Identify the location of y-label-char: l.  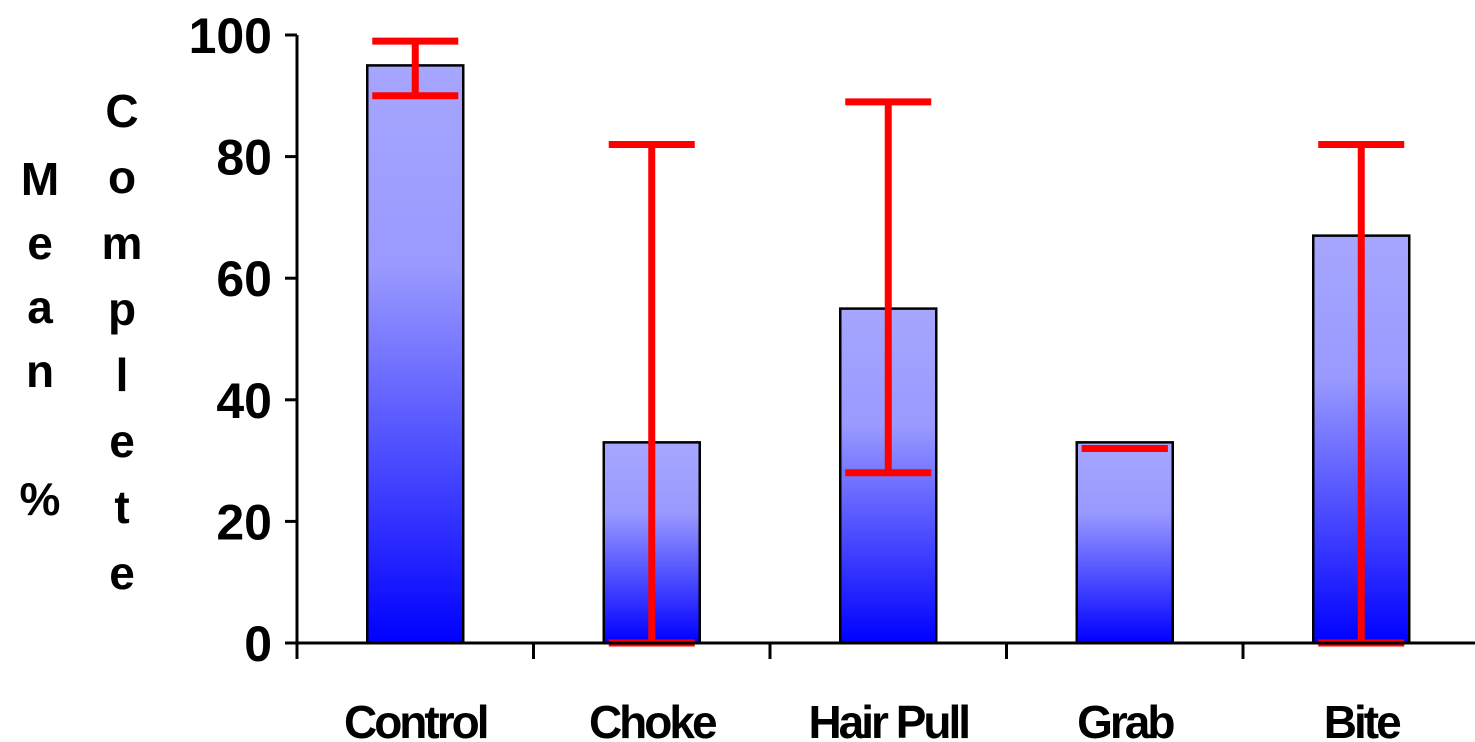
(122, 375).